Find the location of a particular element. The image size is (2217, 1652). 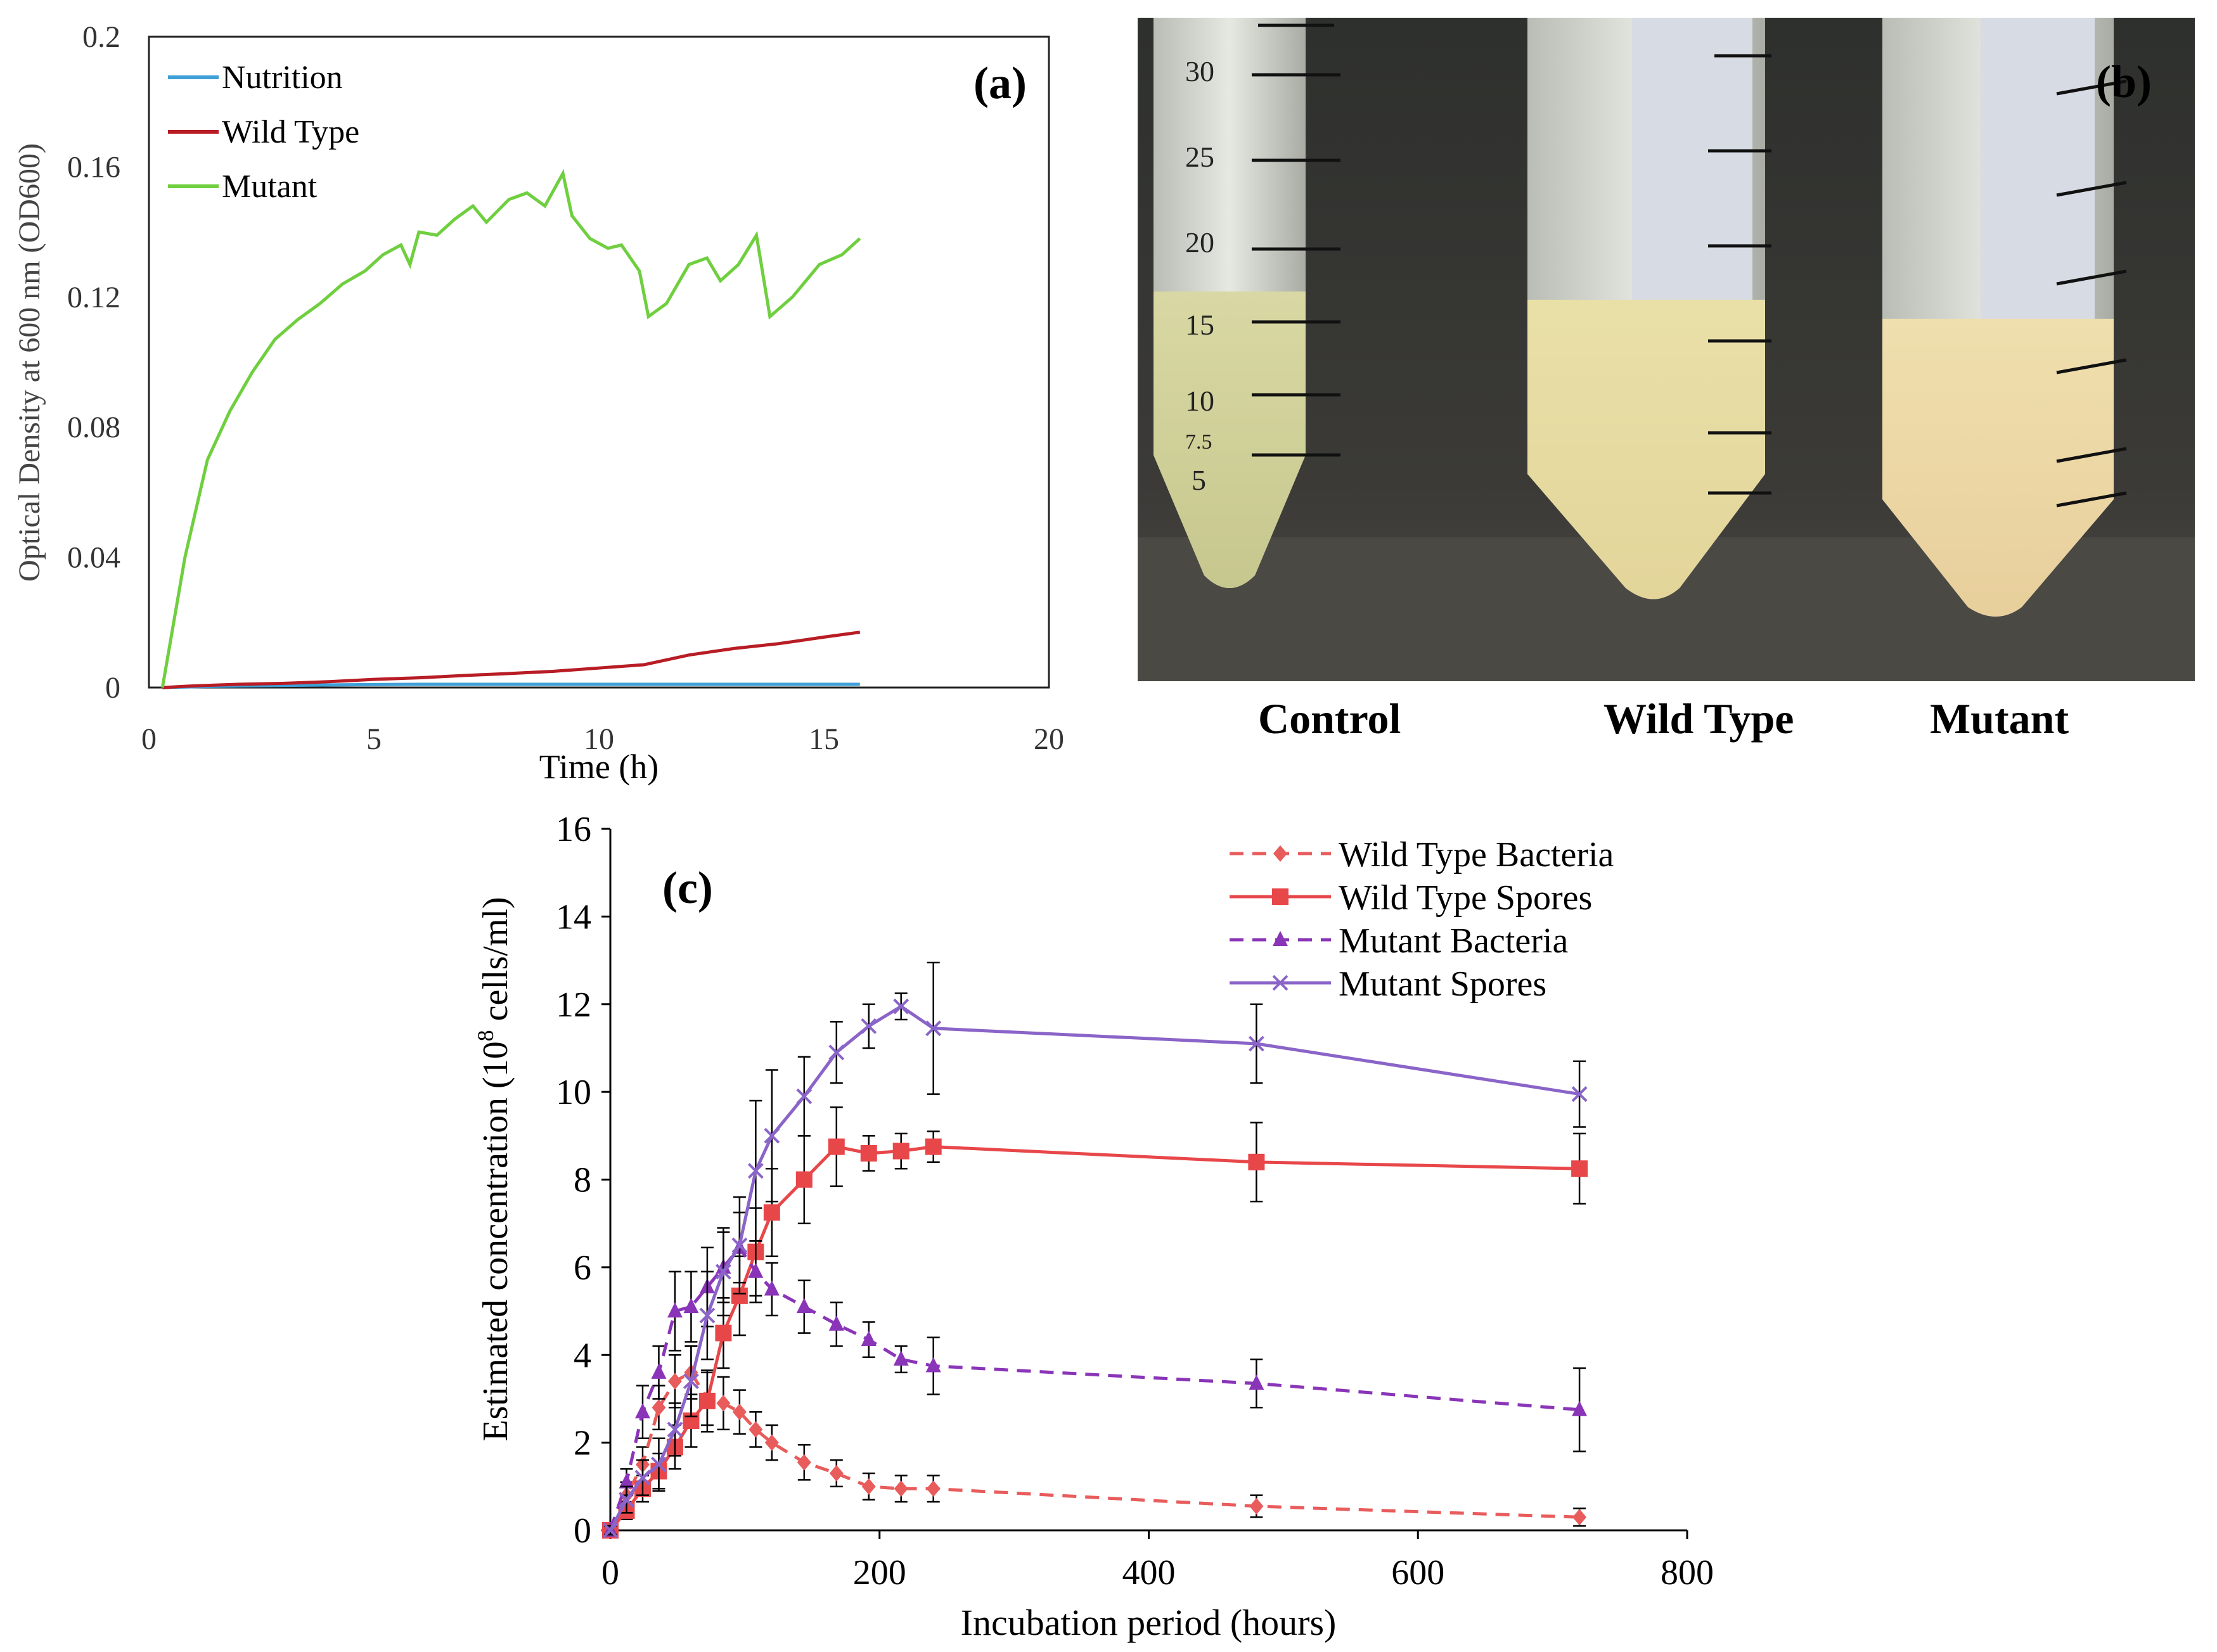

x-tick-label-c: 0 is located at coordinates (610, 1572).